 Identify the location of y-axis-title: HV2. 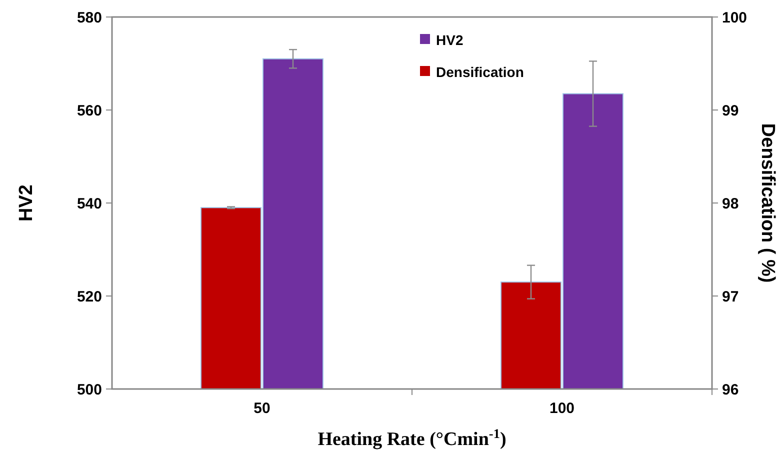
(26, 203).